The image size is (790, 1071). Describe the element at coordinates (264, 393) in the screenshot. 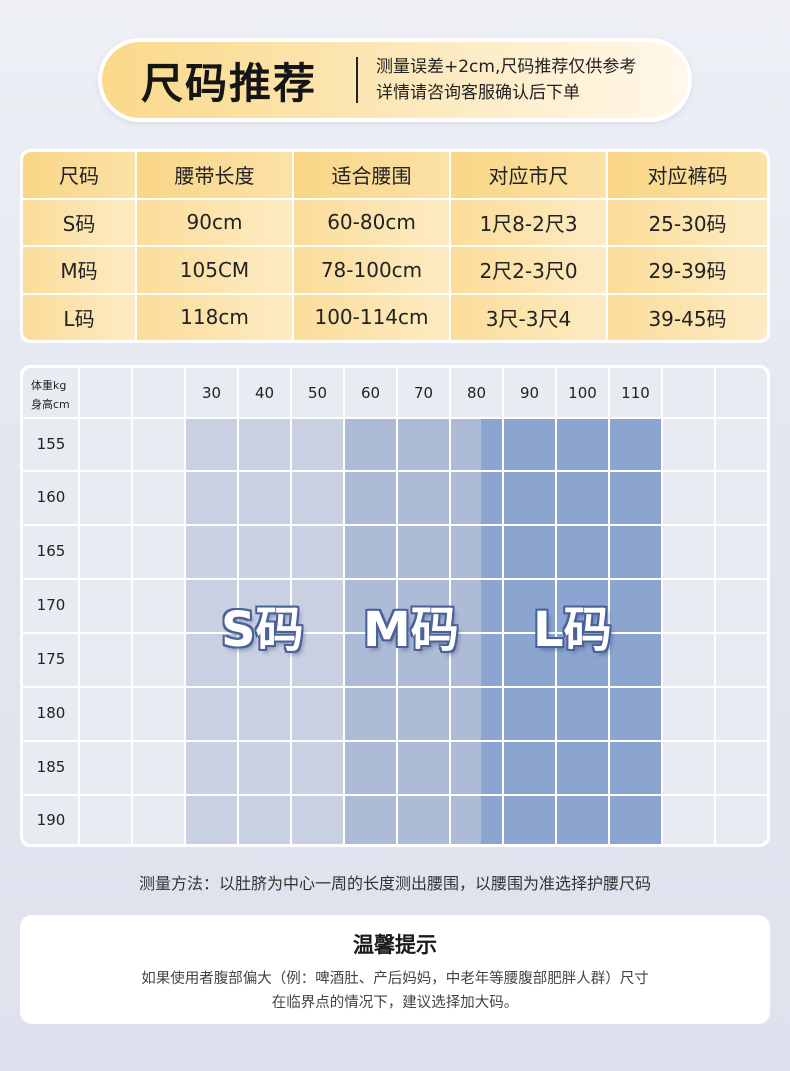

I see `weight-label: 40` at that location.